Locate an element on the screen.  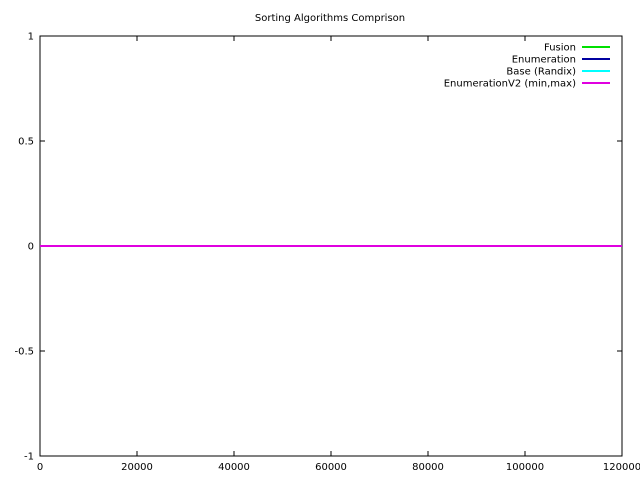
x-tick-label: 80000 is located at coordinates (428, 467).